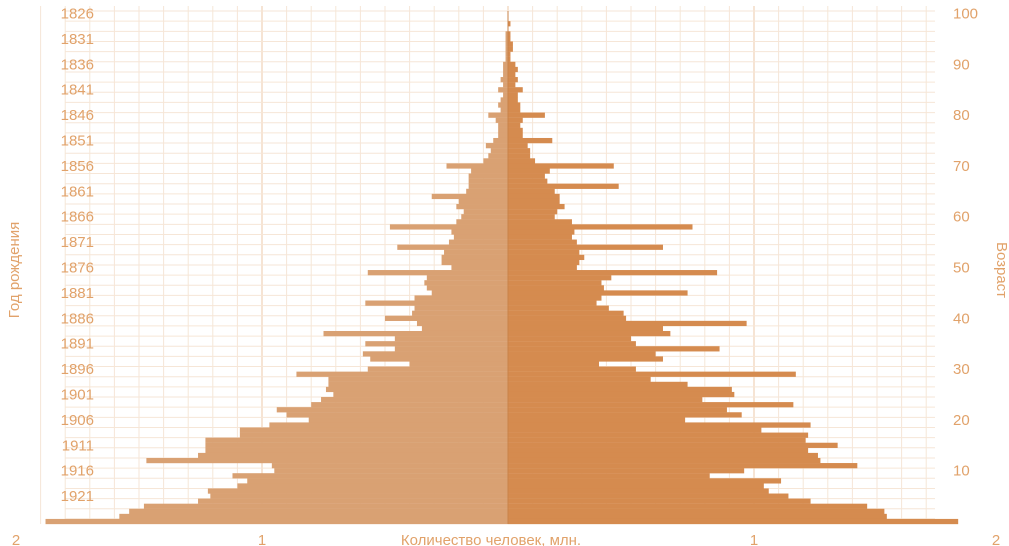 The width and height of the screenshot is (1009, 546). I want to click on birth-year-label: 1881, so click(77, 293).